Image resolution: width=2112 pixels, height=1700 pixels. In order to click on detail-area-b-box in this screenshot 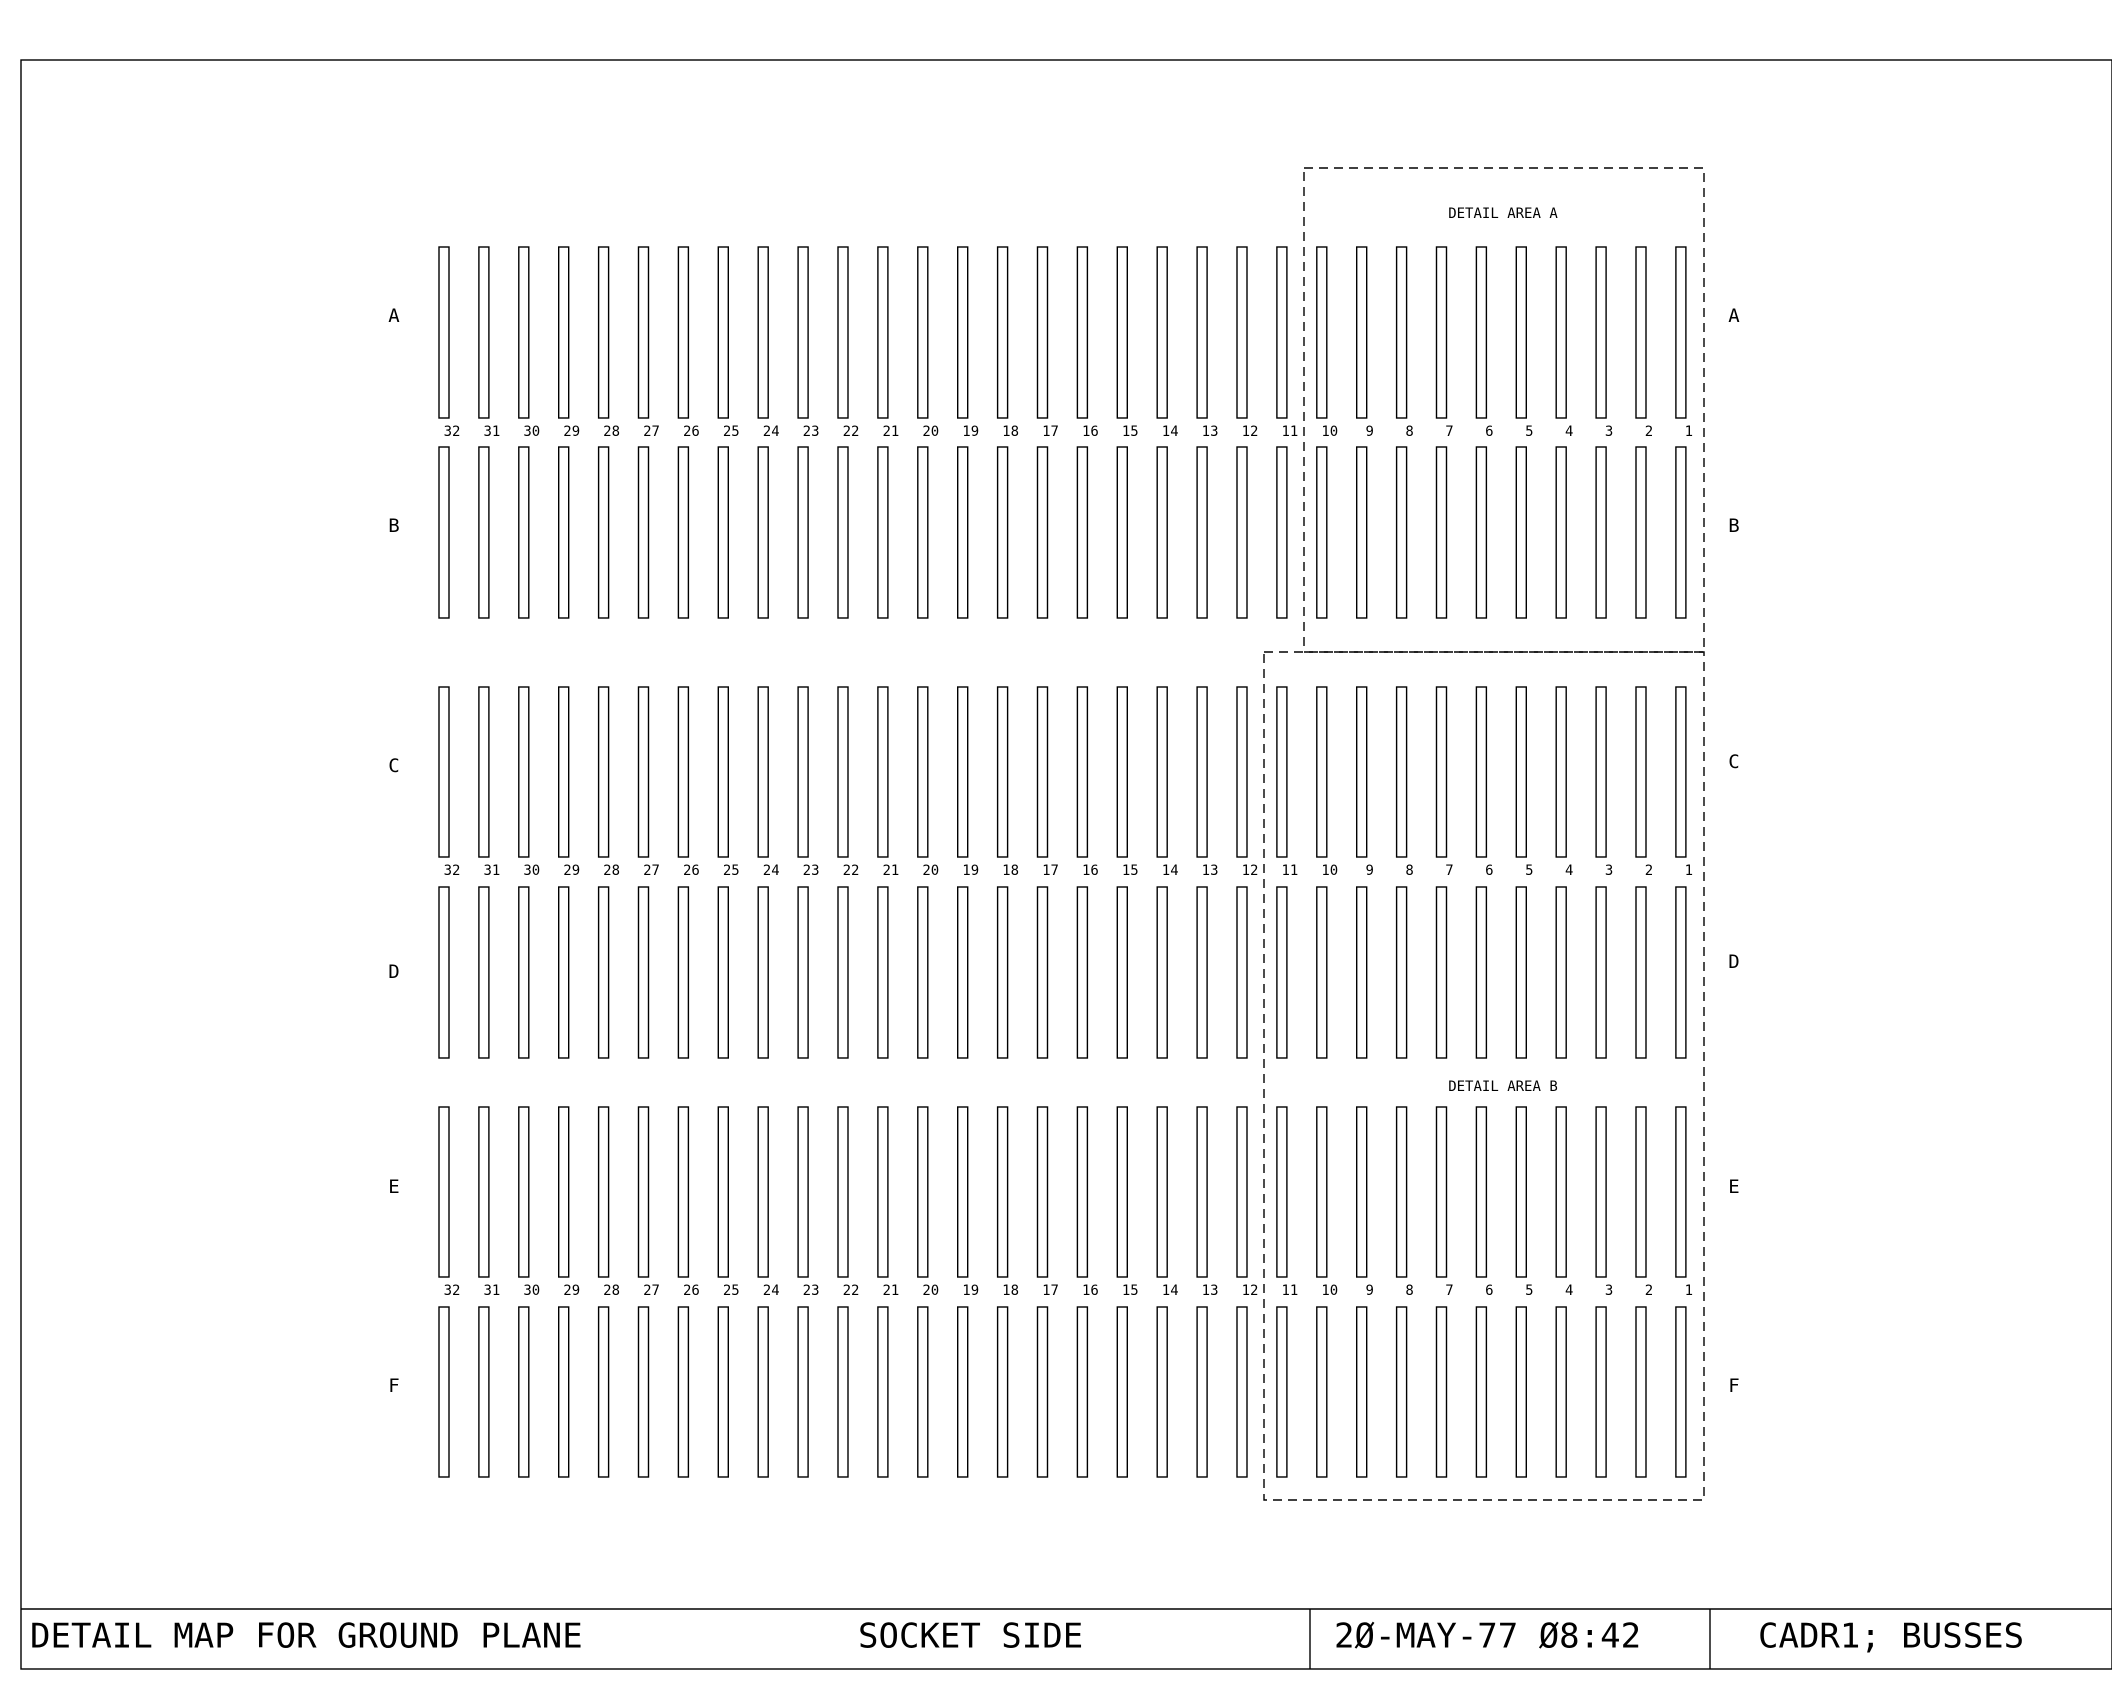, I will do `click(1484, 1076)`.